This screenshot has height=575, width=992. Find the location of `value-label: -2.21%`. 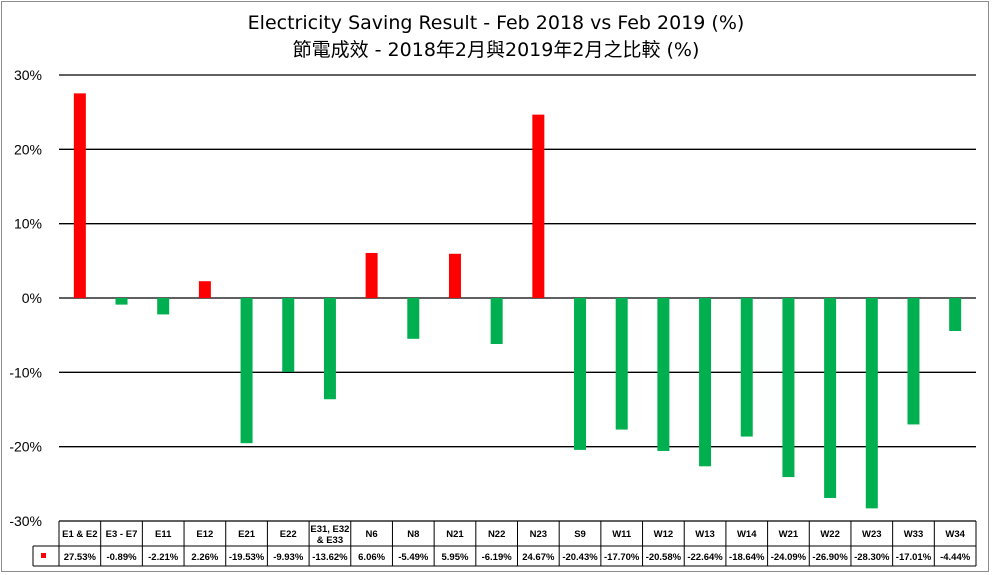

value-label: -2.21% is located at coordinates (163, 557).